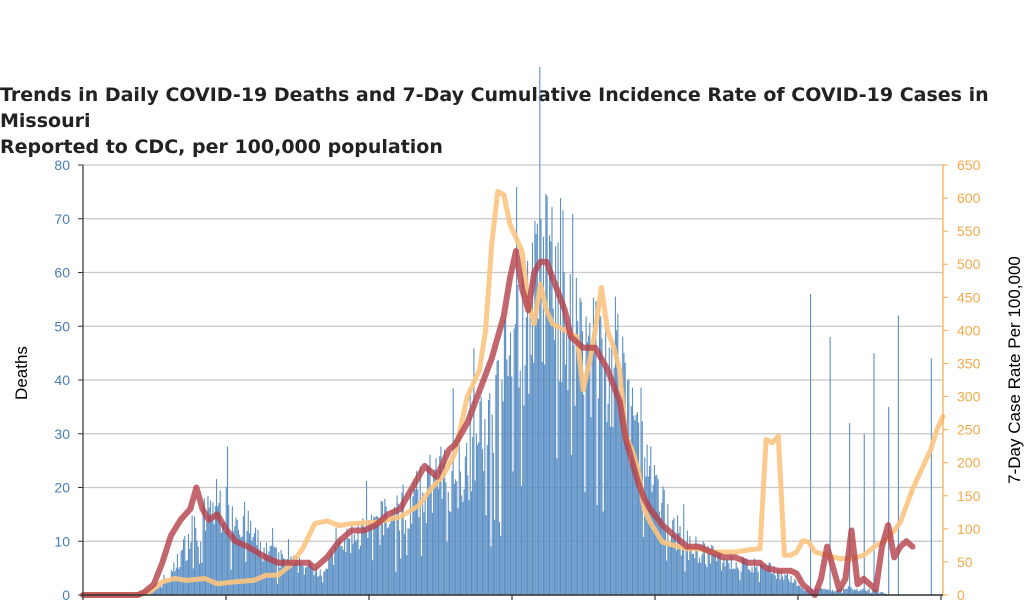 This screenshot has height=600, width=1024. What do you see at coordinates (965, 562) in the screenshot?
I see `y-tick-label-right: 50` at bounding box center [965, 562].